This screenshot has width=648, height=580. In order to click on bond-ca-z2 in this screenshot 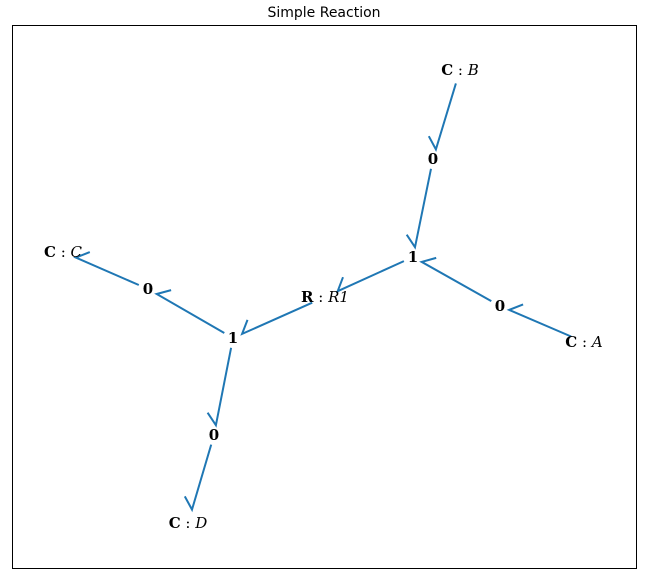, I will do `click(539, 320)`.